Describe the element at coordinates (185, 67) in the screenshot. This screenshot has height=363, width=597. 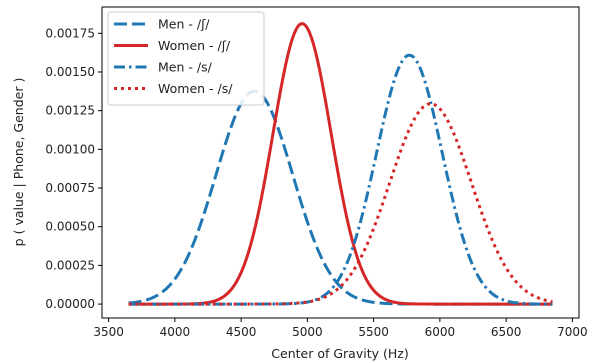
I see `legend-label-3: Men - /s/` at that location.